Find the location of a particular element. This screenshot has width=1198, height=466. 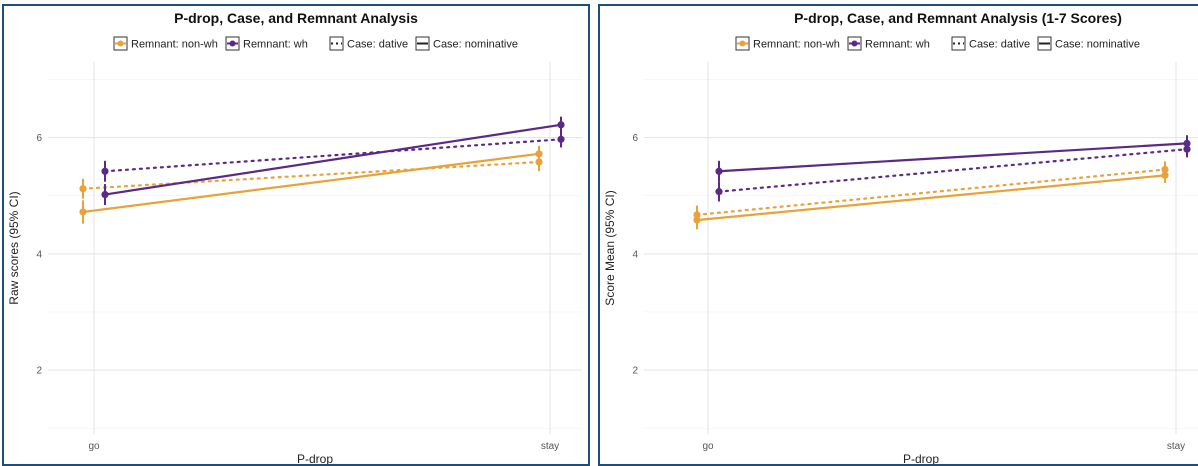

y-axis-label: Raw scores (95% CI) is located at coordinates (14, 247).